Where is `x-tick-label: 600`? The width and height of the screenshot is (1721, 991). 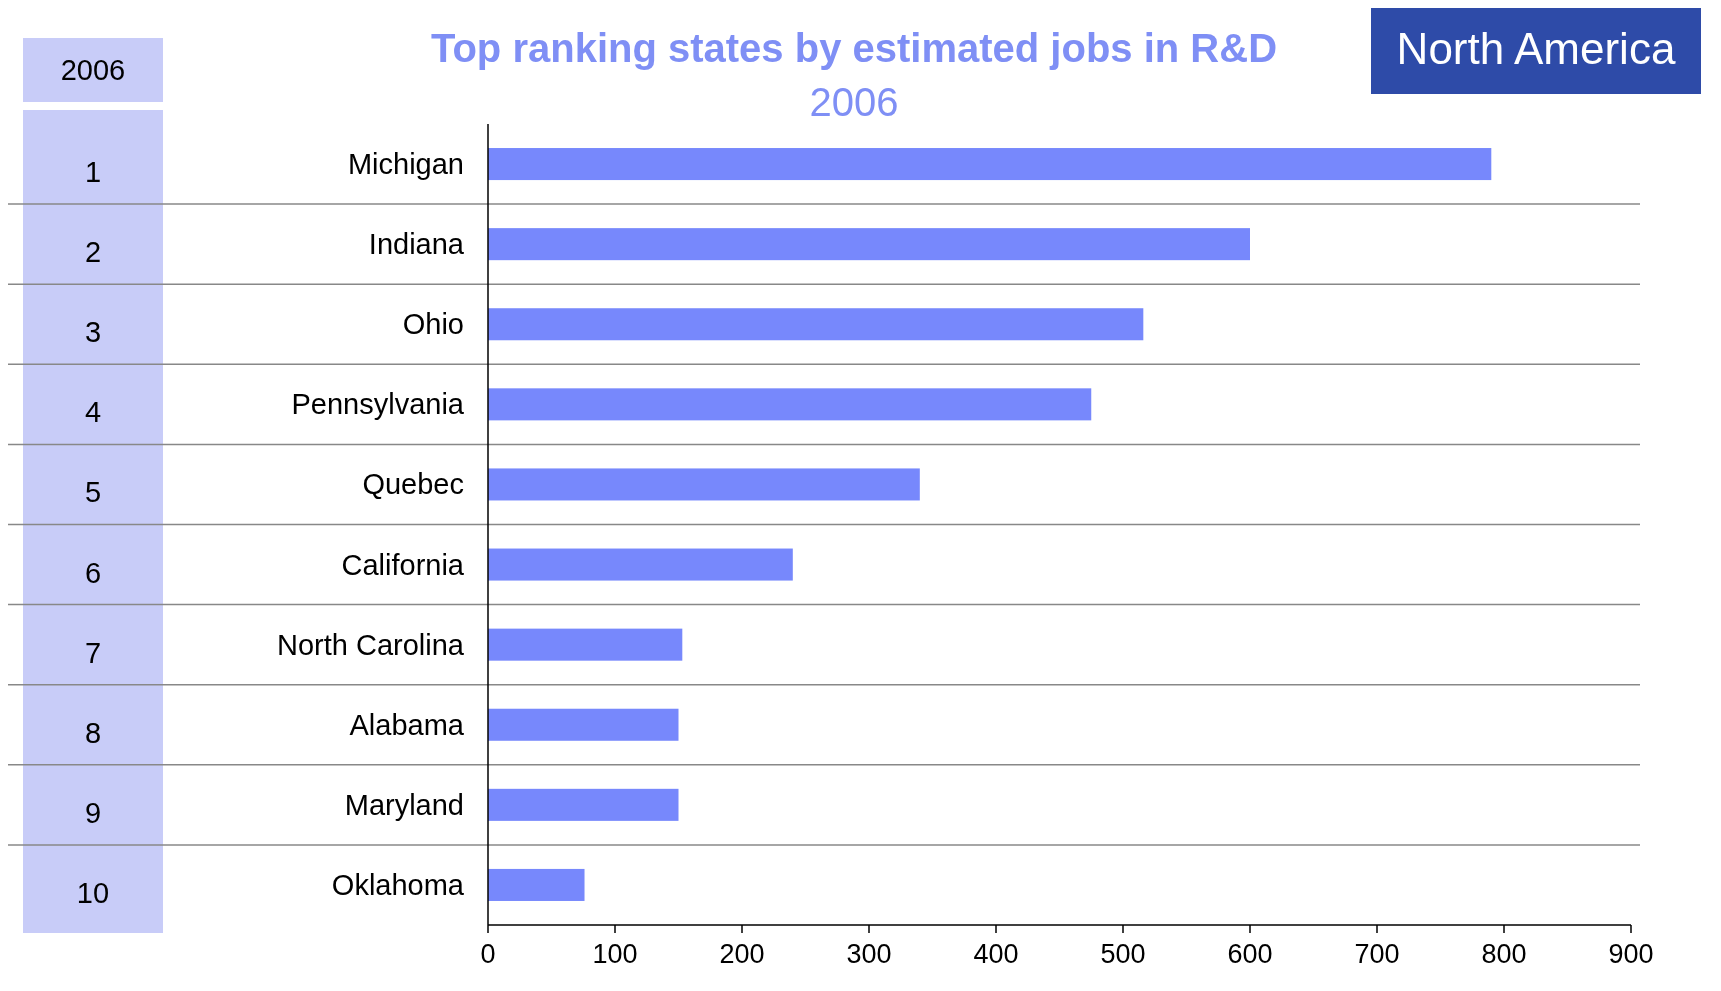 x-tick-label: 600 is located at coordinates (1250, 954).